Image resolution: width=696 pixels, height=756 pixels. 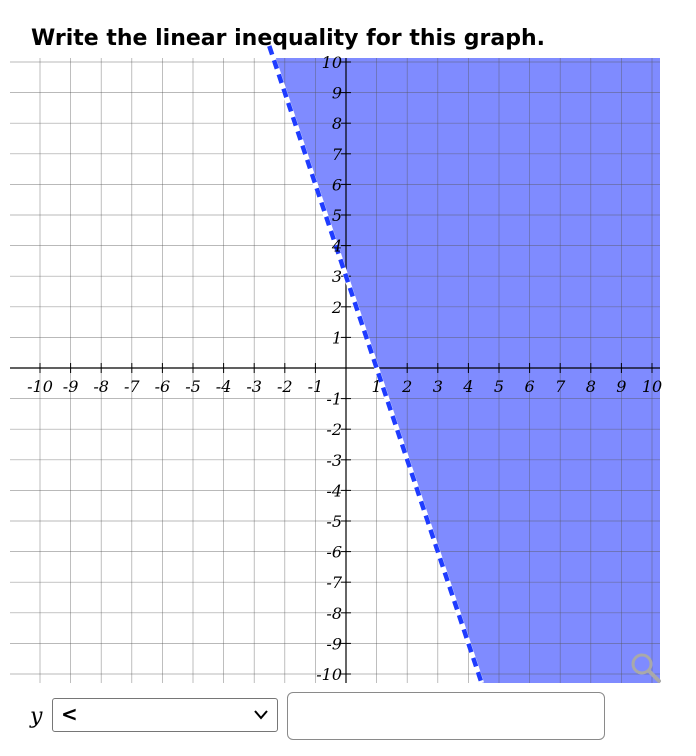 What do you see at coordinates (337, 184) in the screenshot?
I see `y-tick-label: 6` at bounding box center [337, 184].